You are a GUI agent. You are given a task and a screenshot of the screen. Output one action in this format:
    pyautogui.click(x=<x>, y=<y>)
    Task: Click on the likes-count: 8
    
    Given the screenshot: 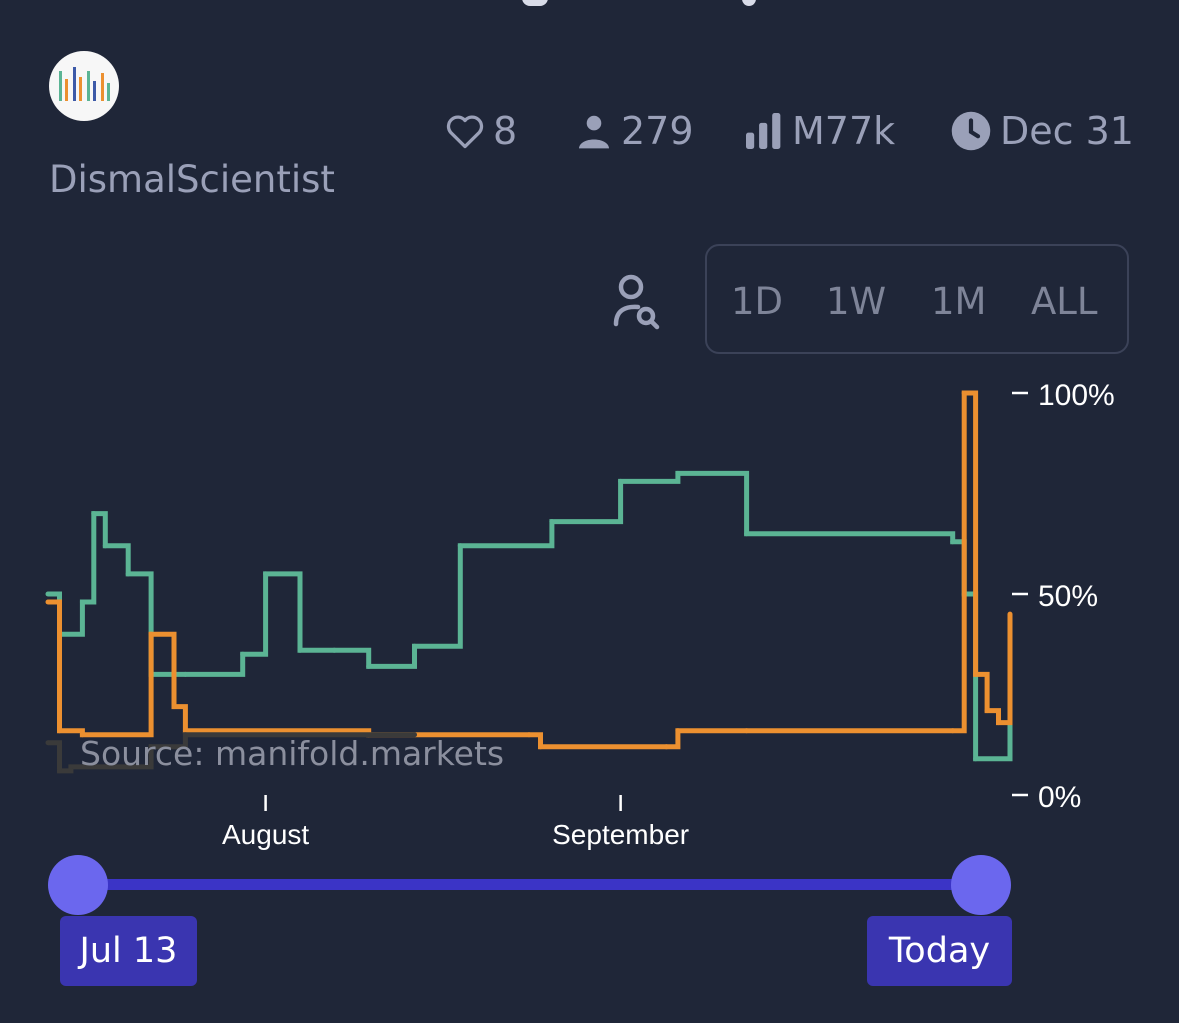 What is the action you would take?
    pyautogui.click(x=505, y=131)
    